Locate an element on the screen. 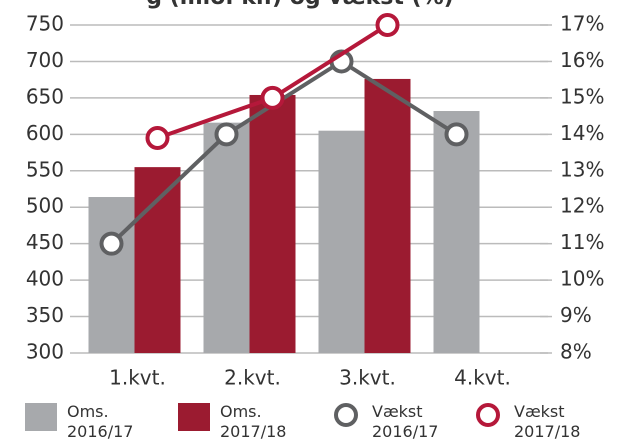  x-tick-label: 2.kvt. is located at coordinates (252, 378).